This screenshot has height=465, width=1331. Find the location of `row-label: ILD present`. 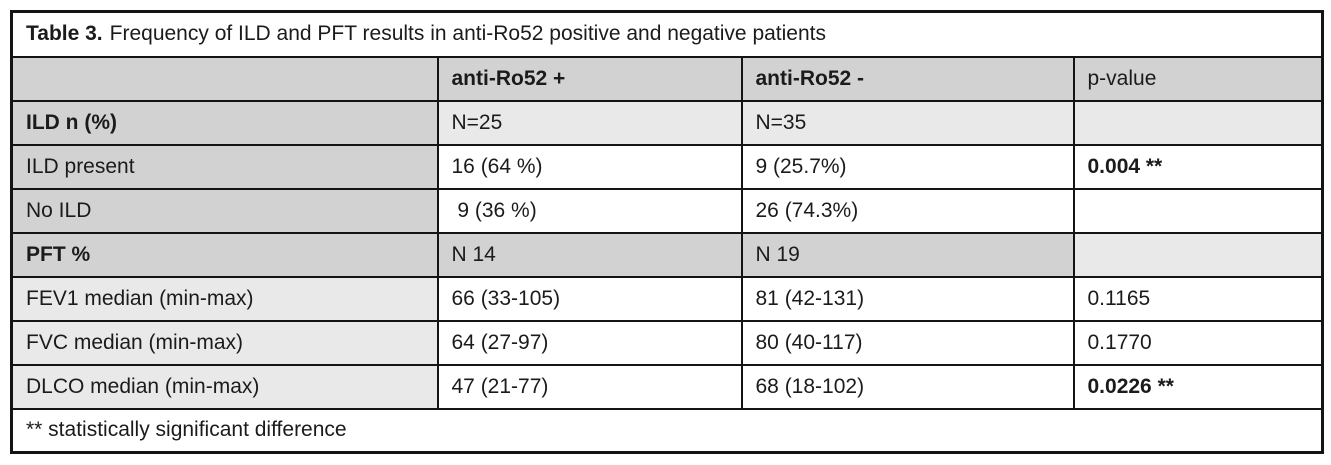

row-label: ILD present is located at coordinates (224, 166).